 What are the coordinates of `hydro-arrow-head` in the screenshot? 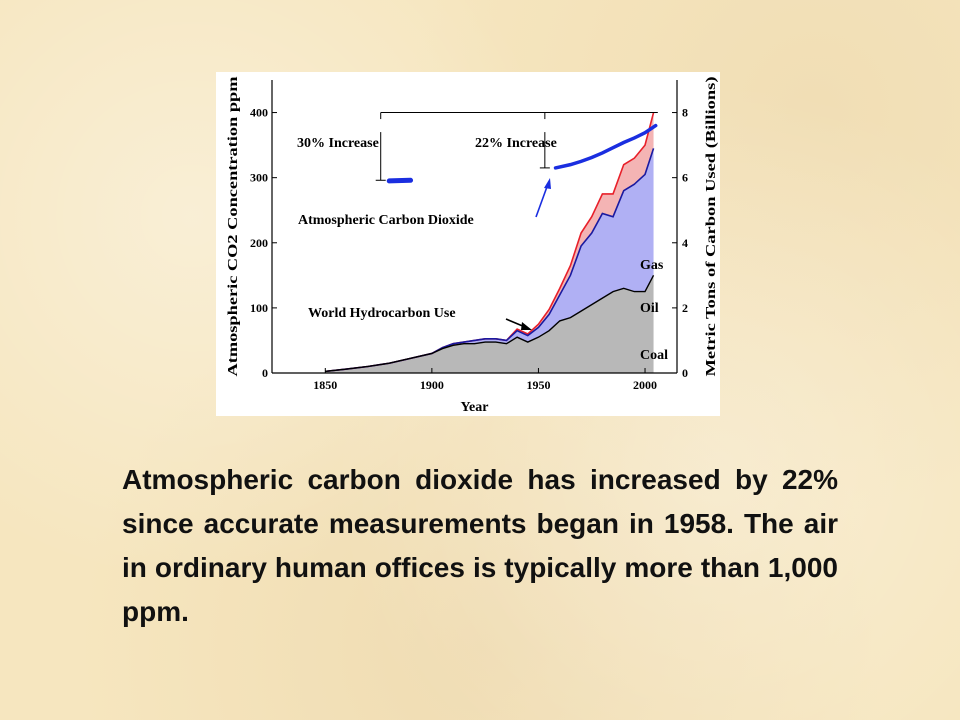 It's located at (526, 326).